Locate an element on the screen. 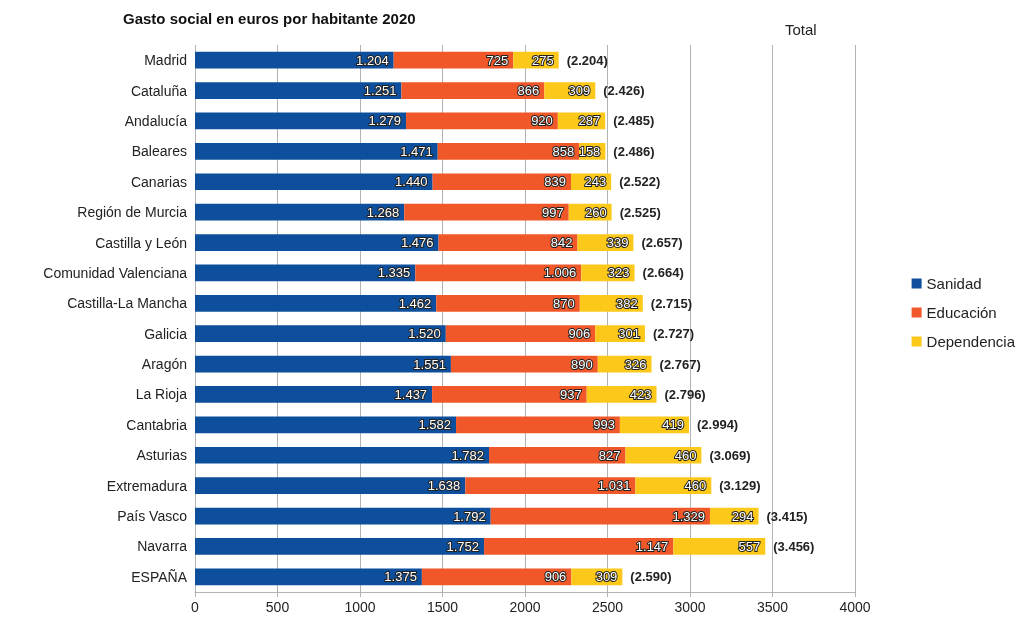 Image resolution: width=1028 pixels, height=625 pixels. y-tick-label: Navarra is located at coordinates (162, 546).